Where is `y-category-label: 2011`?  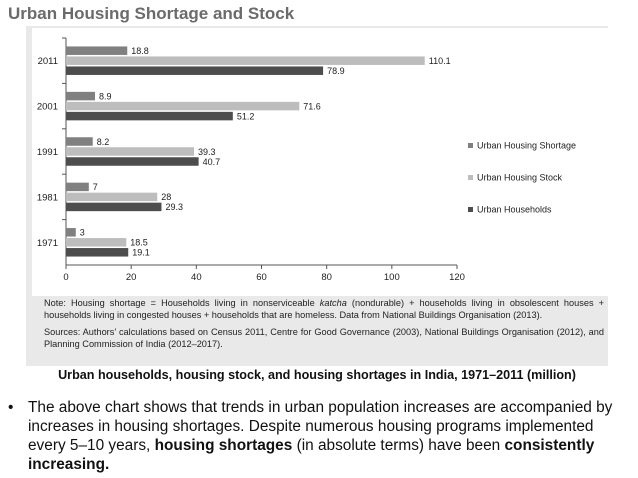
y-category-label: 2011 is located at coordinates (48, 61).